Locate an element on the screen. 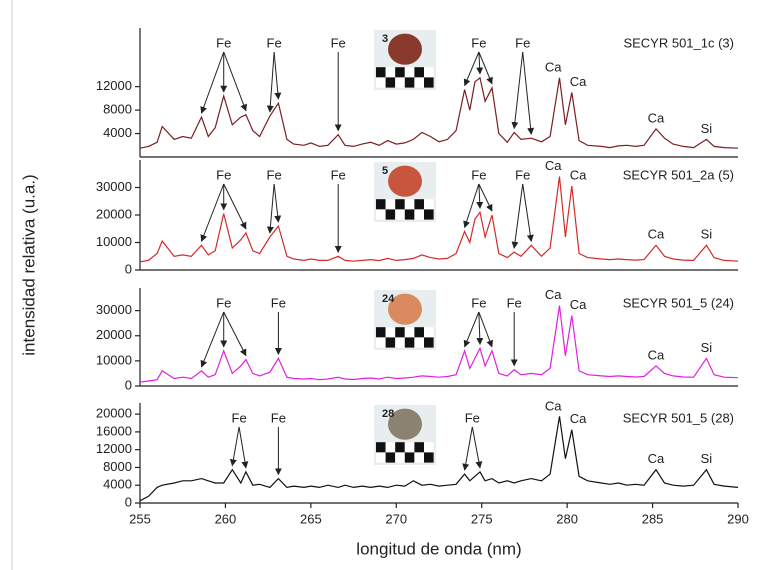 The height and width of the screenshot is (570, 764). legend-label: SECYR 501_5 (24) is located at coordinates (678, 302).